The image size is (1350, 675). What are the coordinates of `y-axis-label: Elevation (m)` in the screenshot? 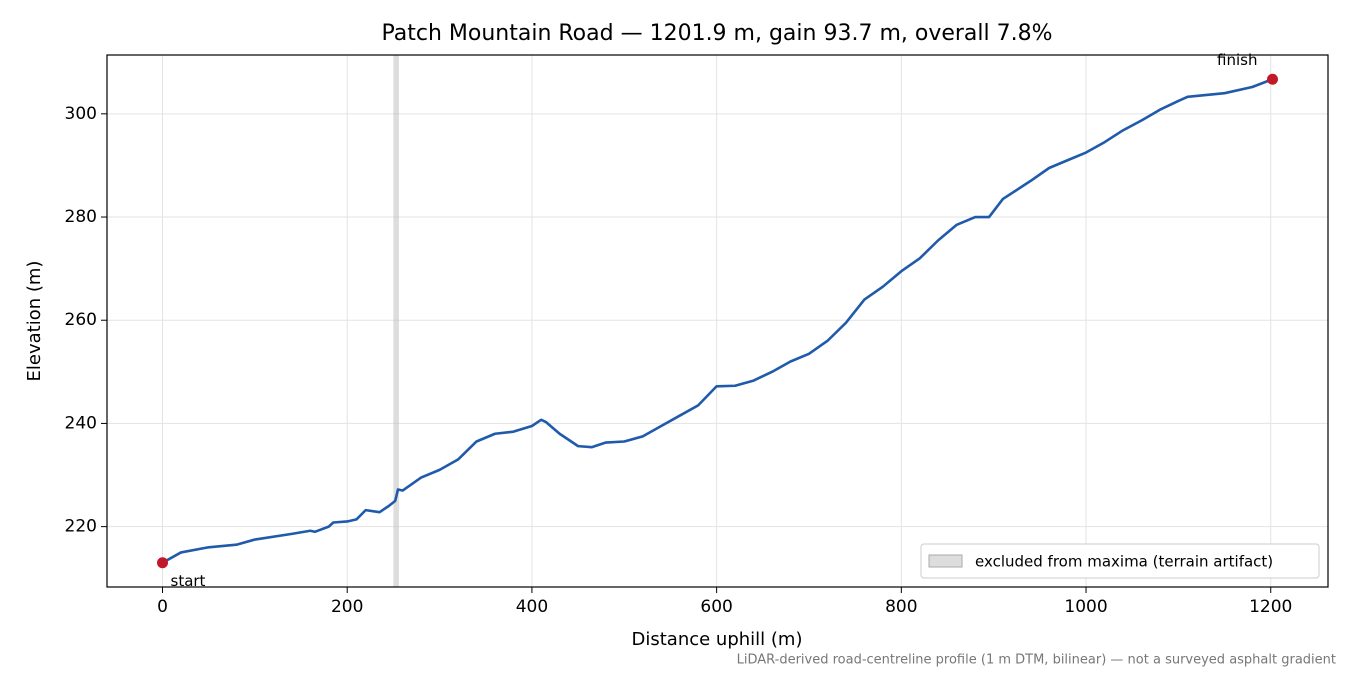 It's located at (34, 321).